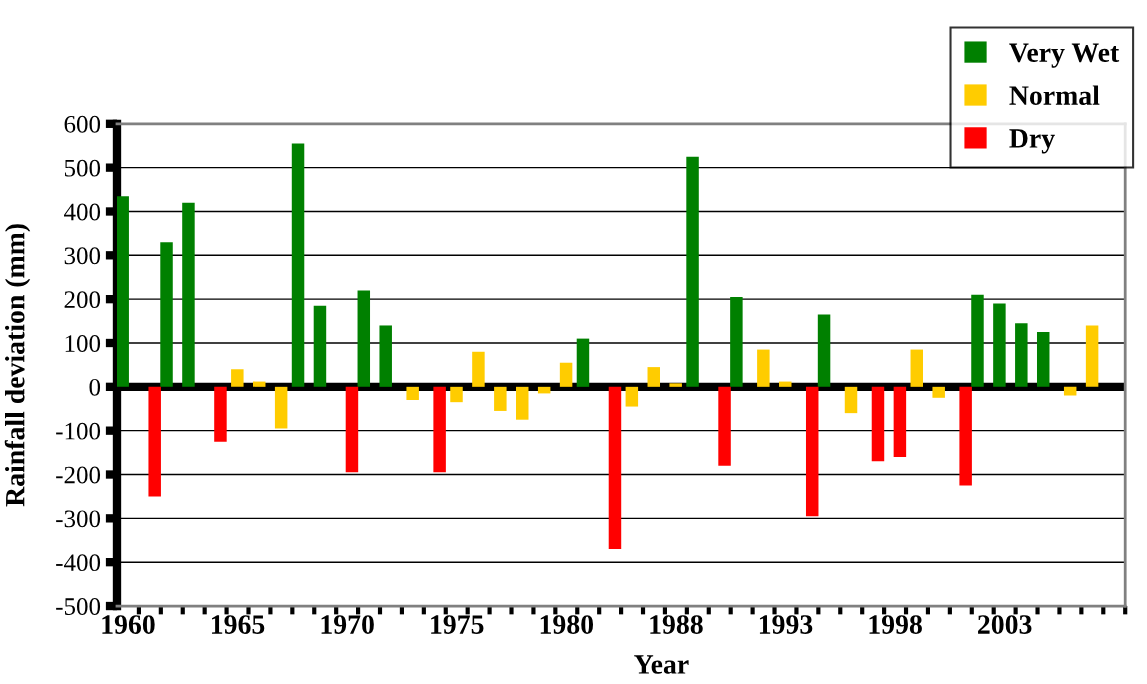 Image resolution: width=1147 pixels, height=684 pixels. What do you see at coordinates (82, 300) in the screenshot?
I see `y-tick-label: 200` at bounding box center [82, 300].